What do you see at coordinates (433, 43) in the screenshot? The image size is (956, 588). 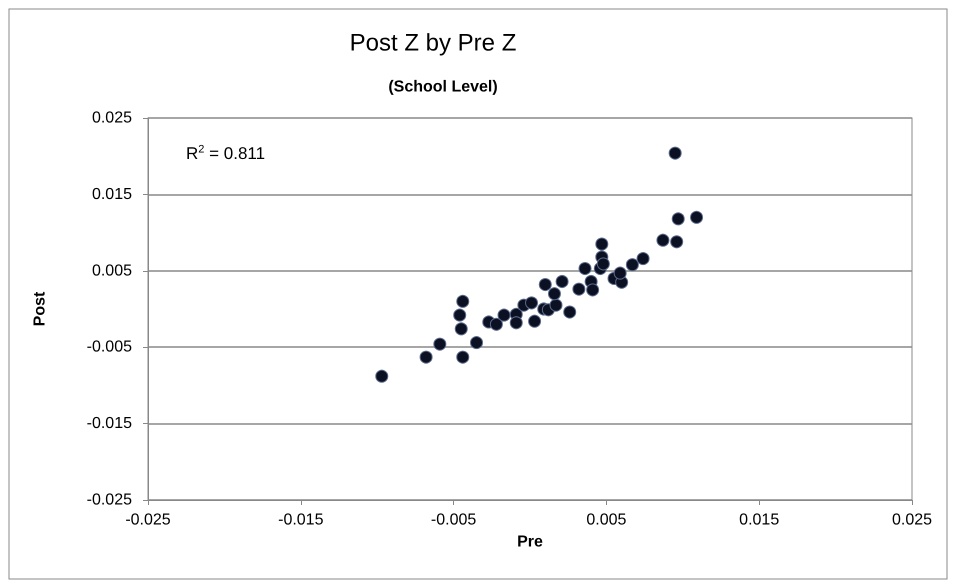 I see `chart-title: Post Z by Pre Z` at bounding box center [433, 43].